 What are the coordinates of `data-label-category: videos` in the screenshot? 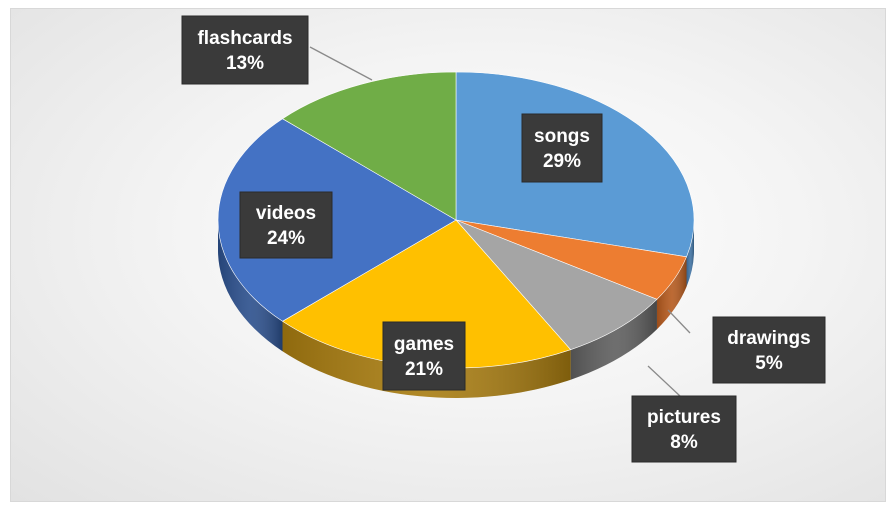 It's located at (286, 213).